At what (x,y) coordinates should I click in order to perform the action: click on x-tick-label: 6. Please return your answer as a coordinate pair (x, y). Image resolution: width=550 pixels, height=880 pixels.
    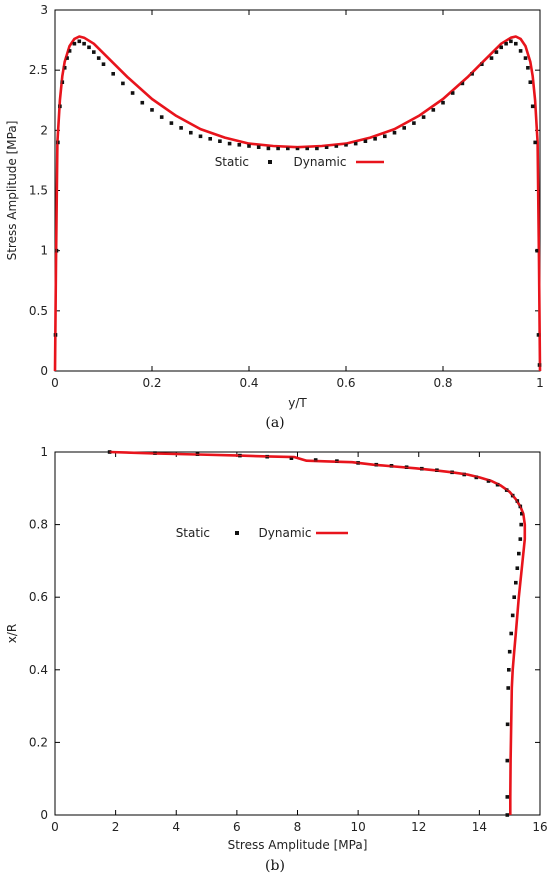
    Looking at the image, I should click on (237, 827).